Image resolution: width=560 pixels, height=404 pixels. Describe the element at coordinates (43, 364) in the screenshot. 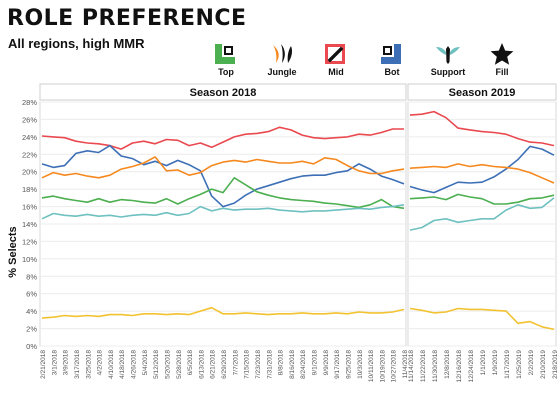

I see `x-tick-label: 2/21/2018` at that location.